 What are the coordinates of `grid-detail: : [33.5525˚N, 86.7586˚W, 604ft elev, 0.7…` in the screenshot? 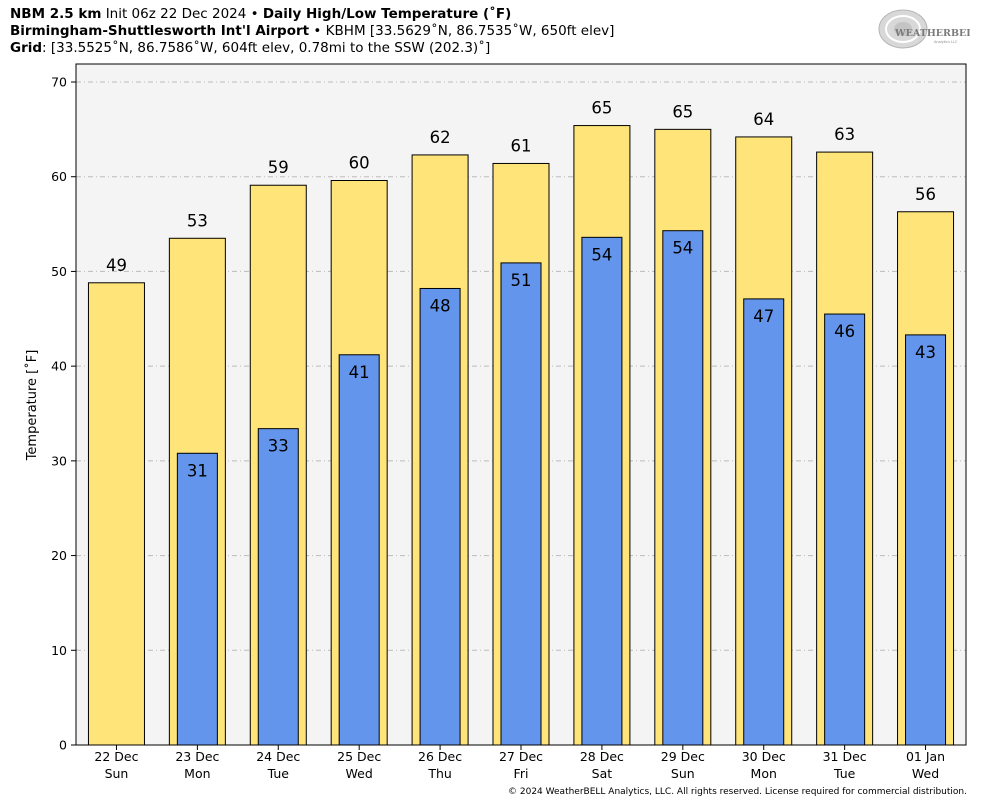 It's located at (266, 48).